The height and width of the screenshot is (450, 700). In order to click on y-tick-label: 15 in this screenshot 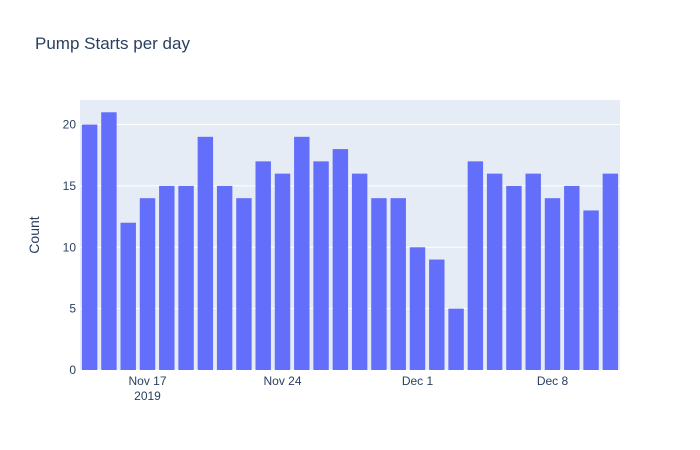, I will do `click(70, 186)`.